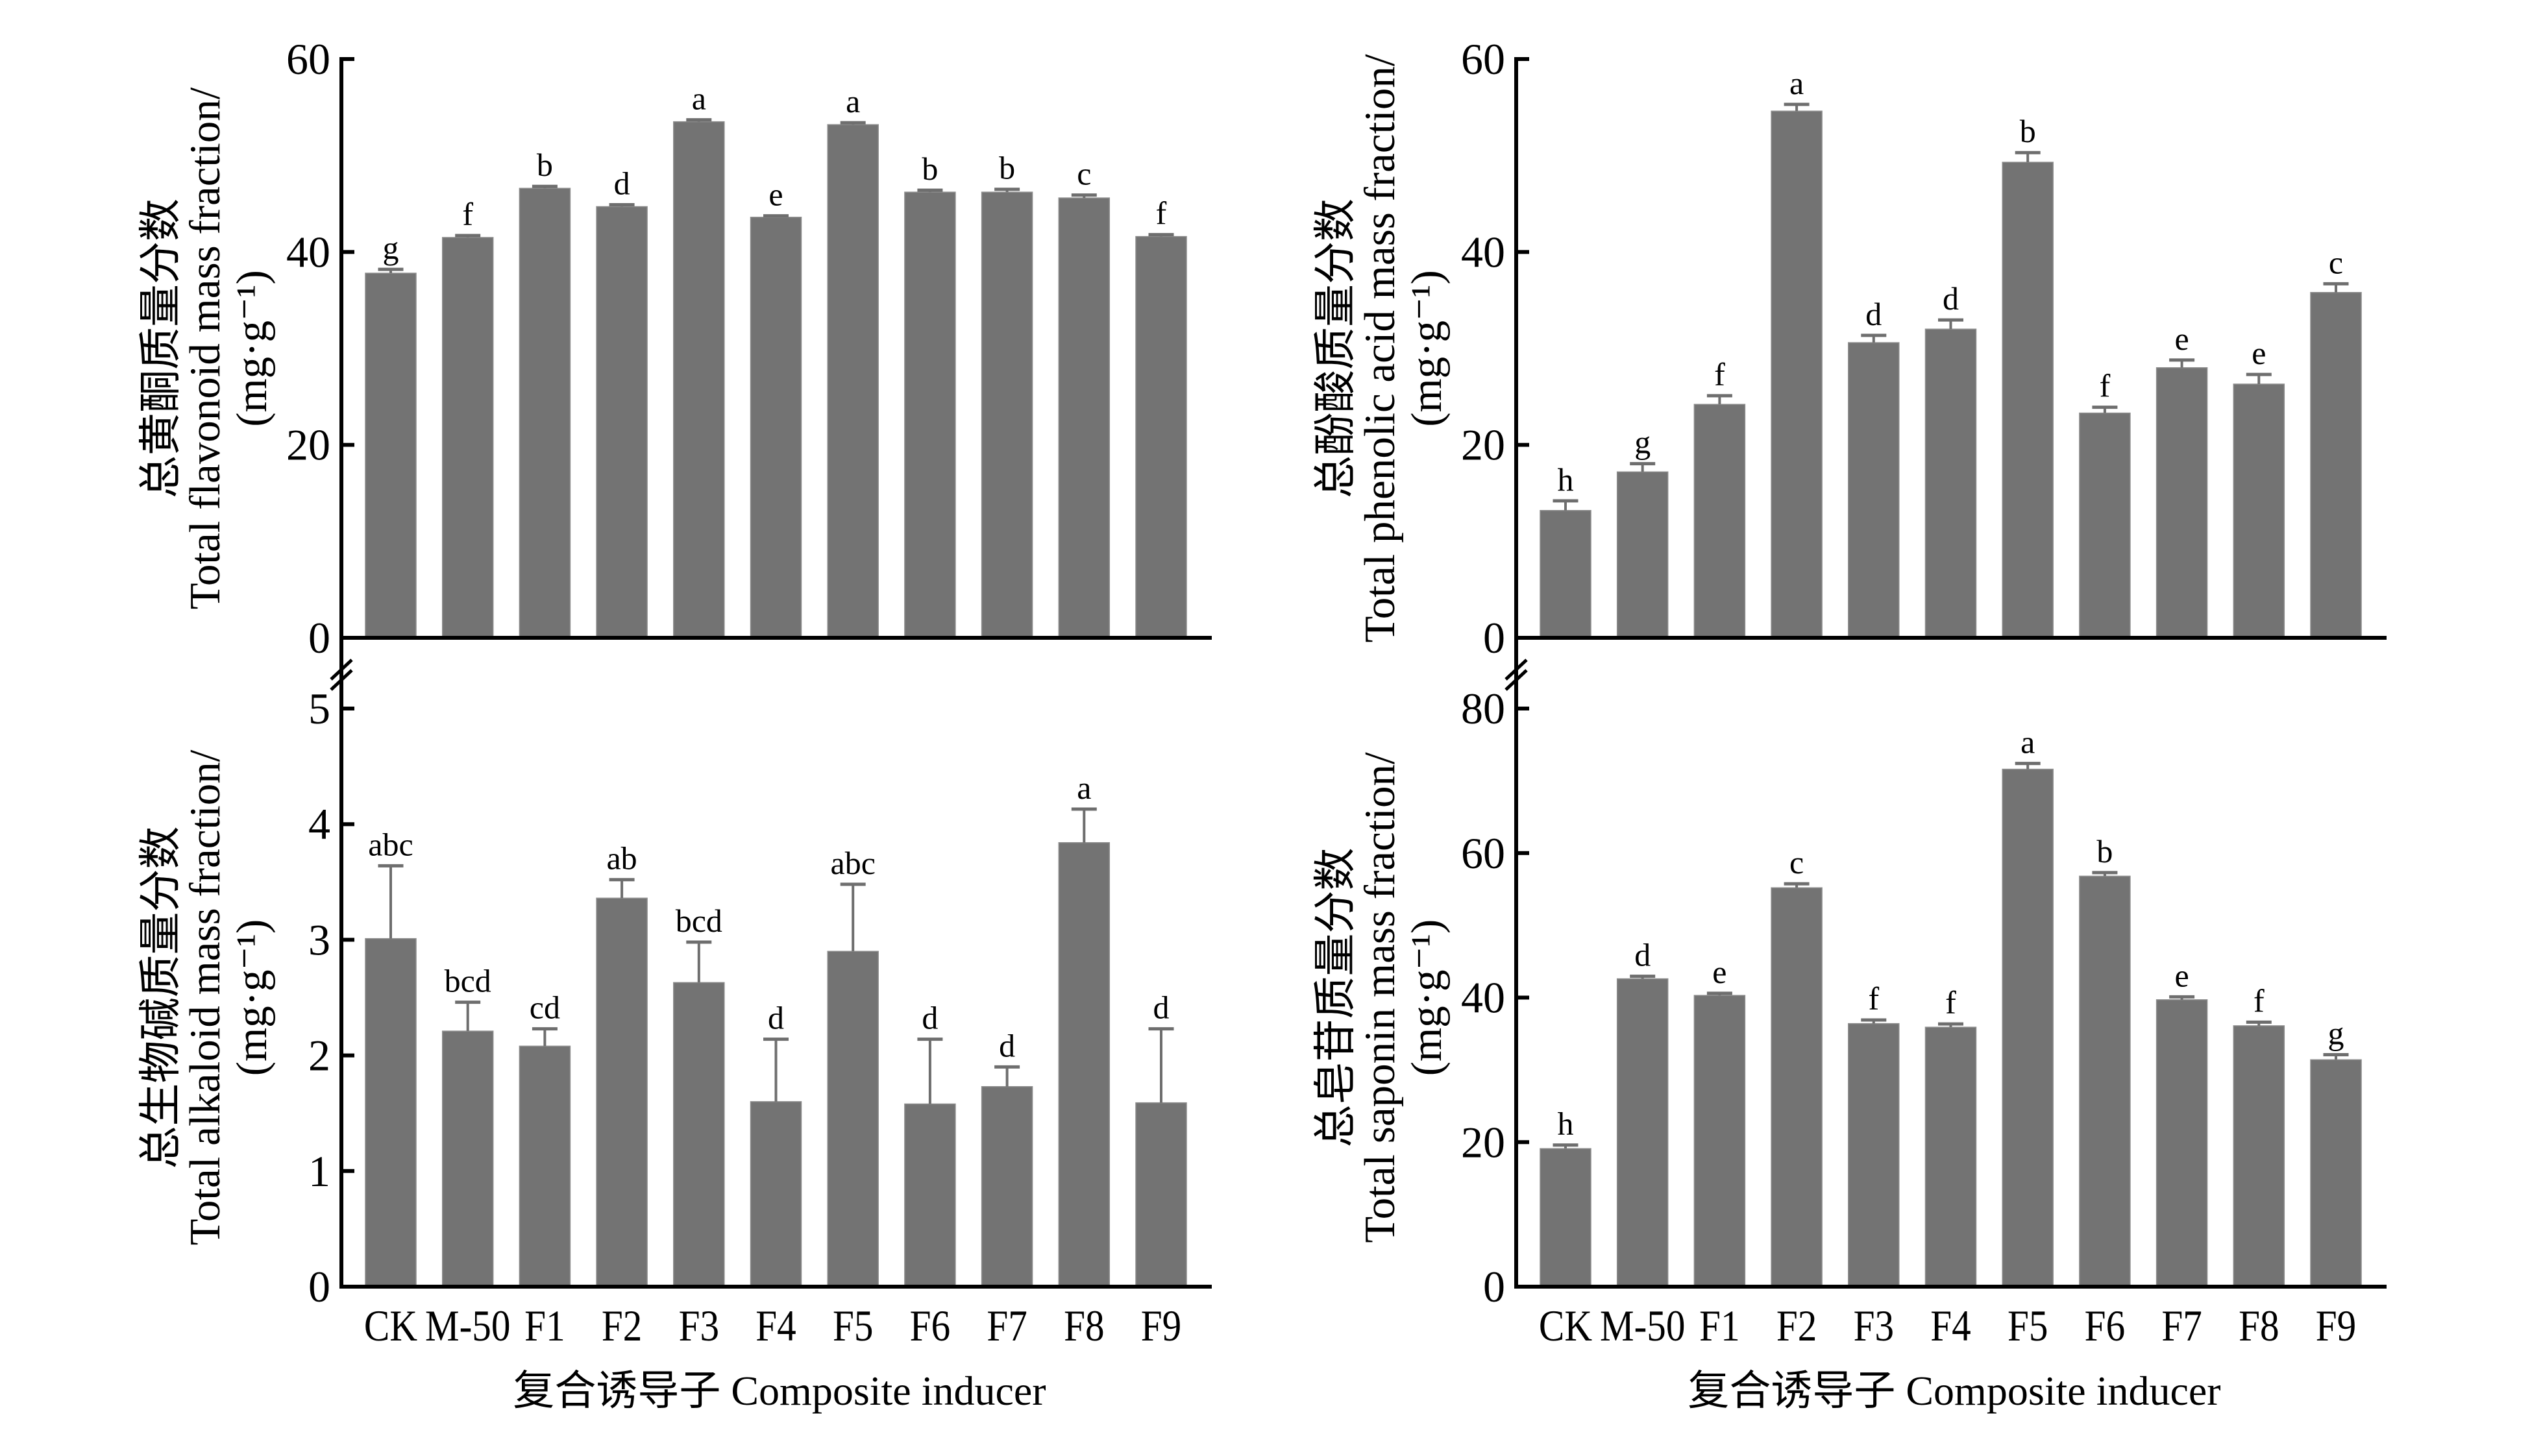 The image size is (2530, 1456). Describe the element at coordinates (391, 1325) in the screenshot. I see `xtick-label-ck: CK` at that location.